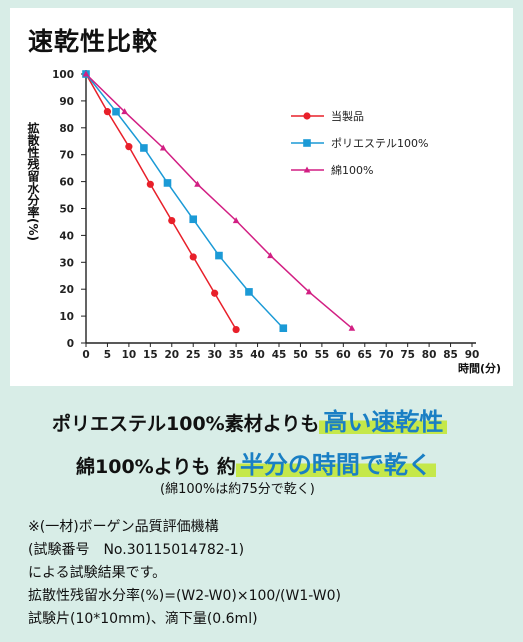  I want to click on y-tick-label: 40, so click(66, 236).